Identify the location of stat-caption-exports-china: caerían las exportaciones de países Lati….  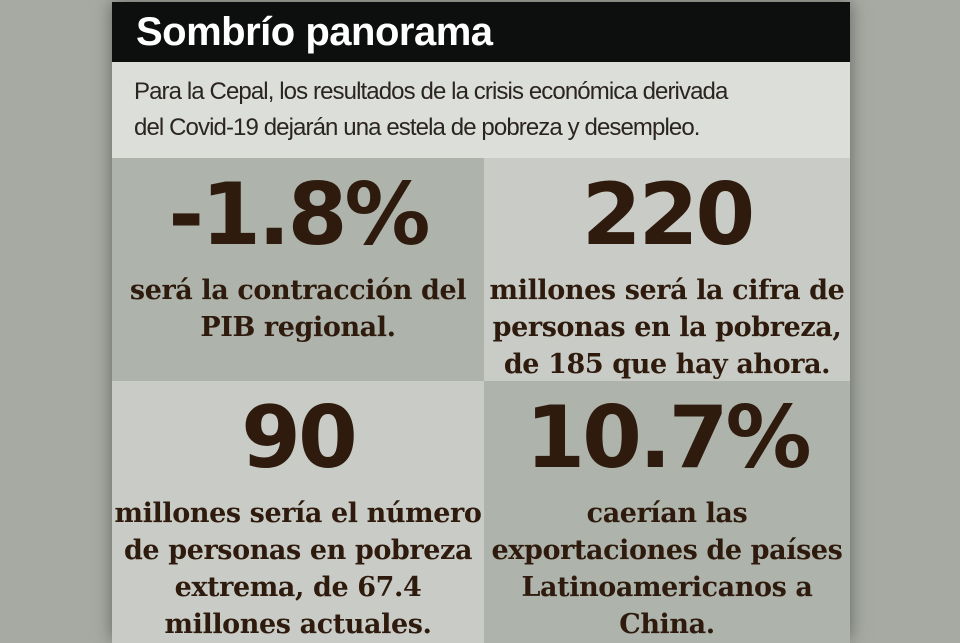
(667, 569).